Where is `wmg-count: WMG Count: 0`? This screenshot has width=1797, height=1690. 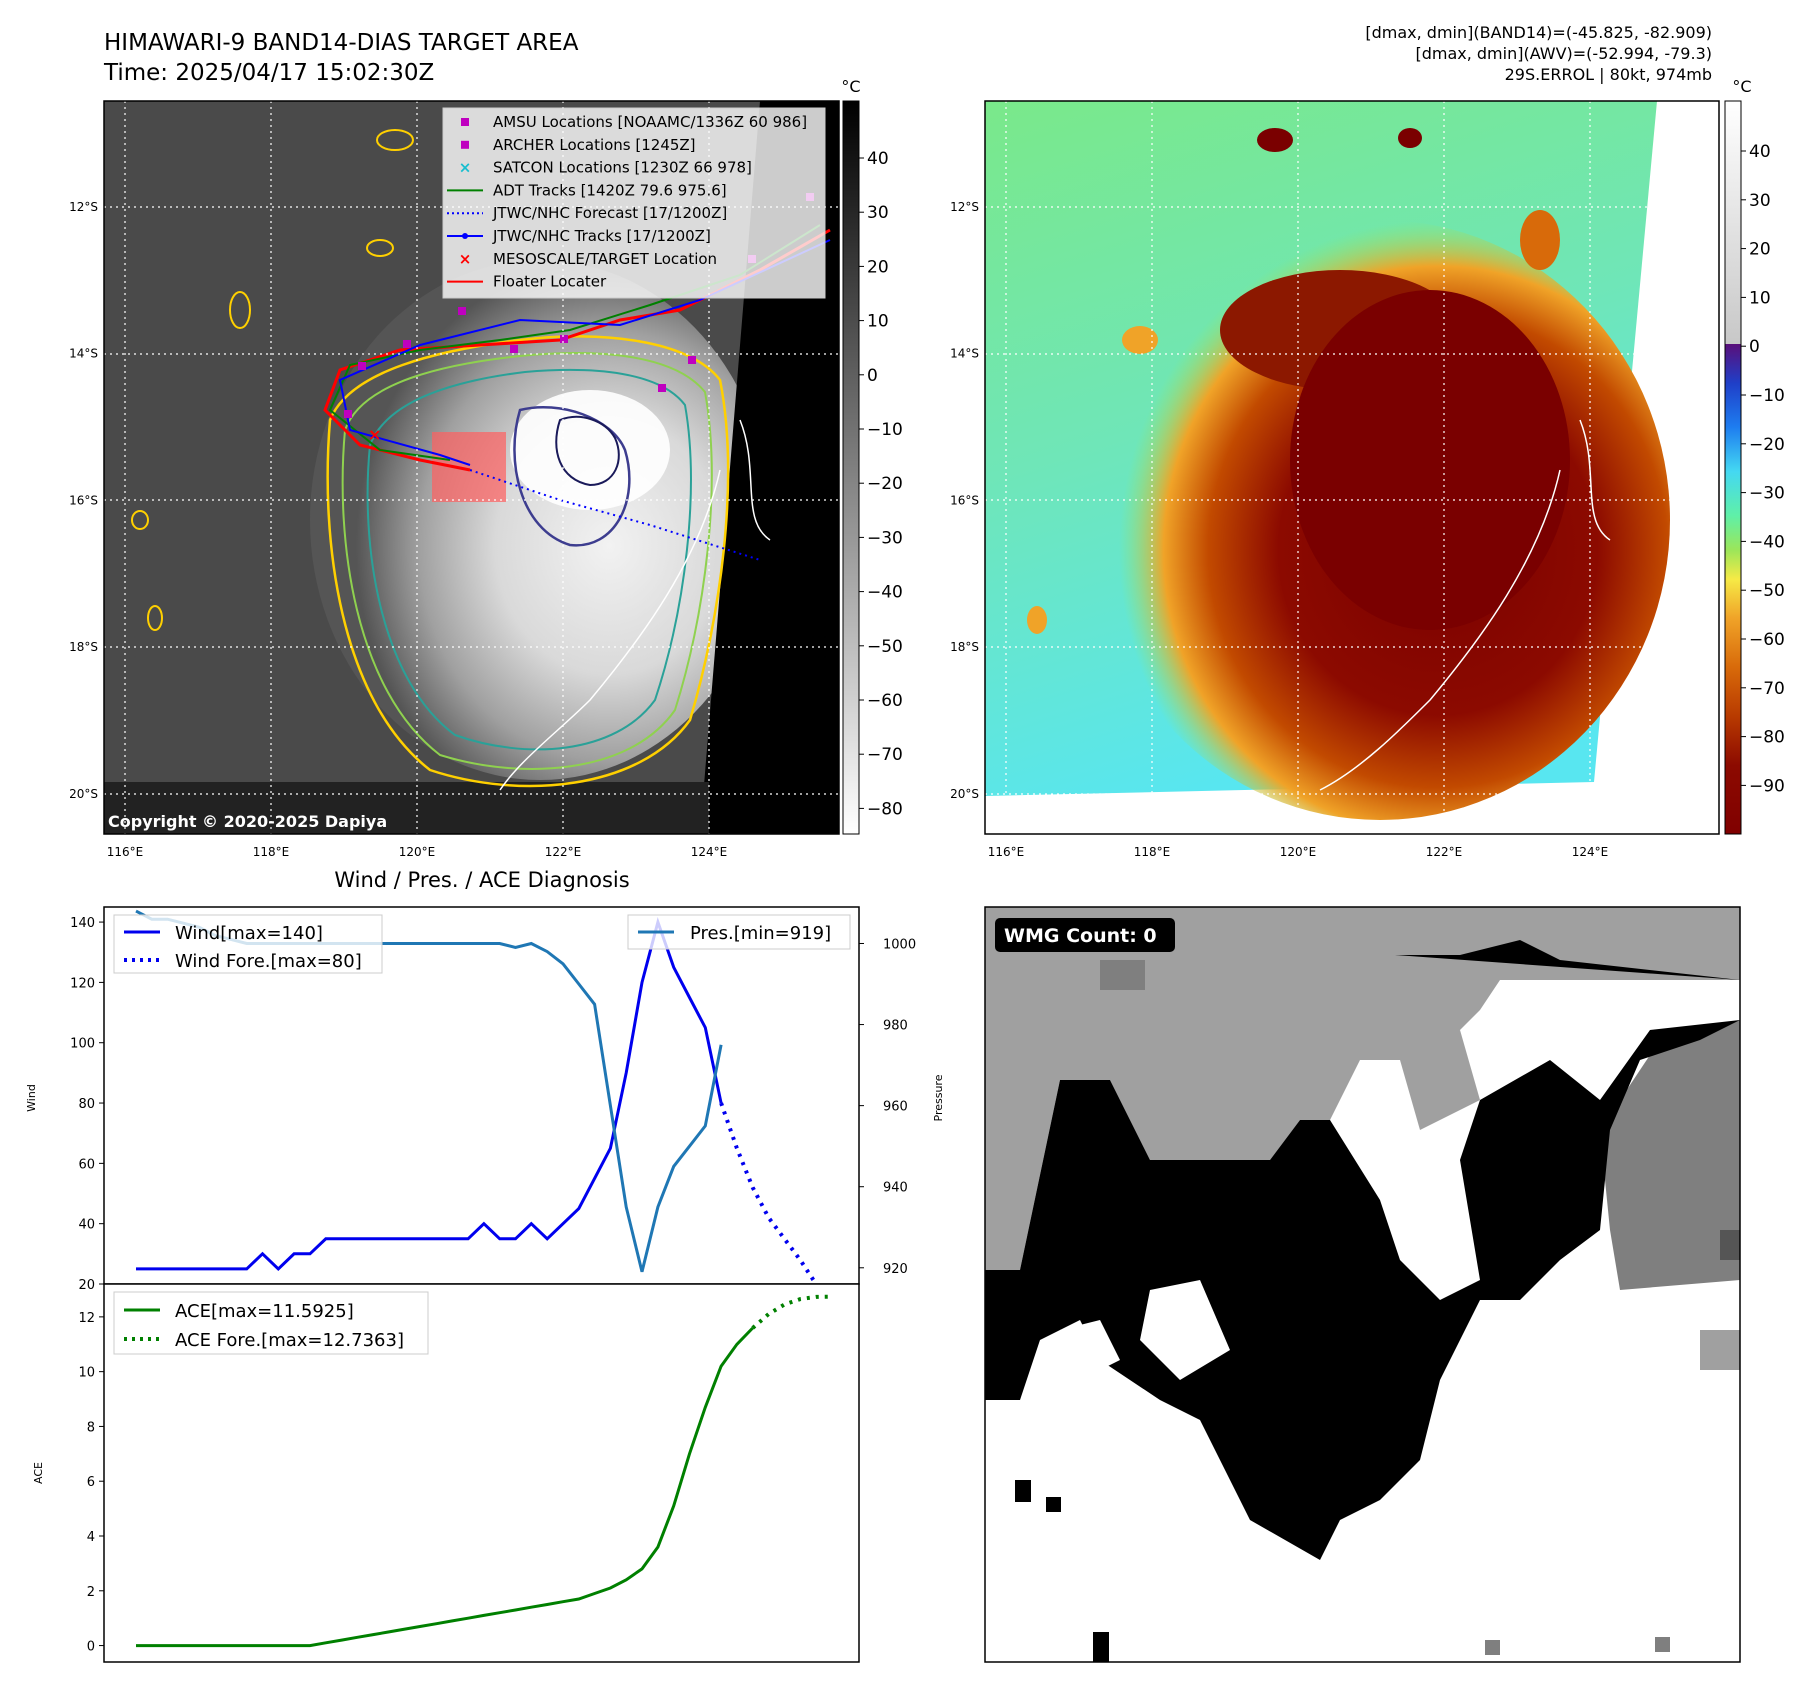
wmg-count: WMG Count: 0 is located at coordinates (1080, 936).